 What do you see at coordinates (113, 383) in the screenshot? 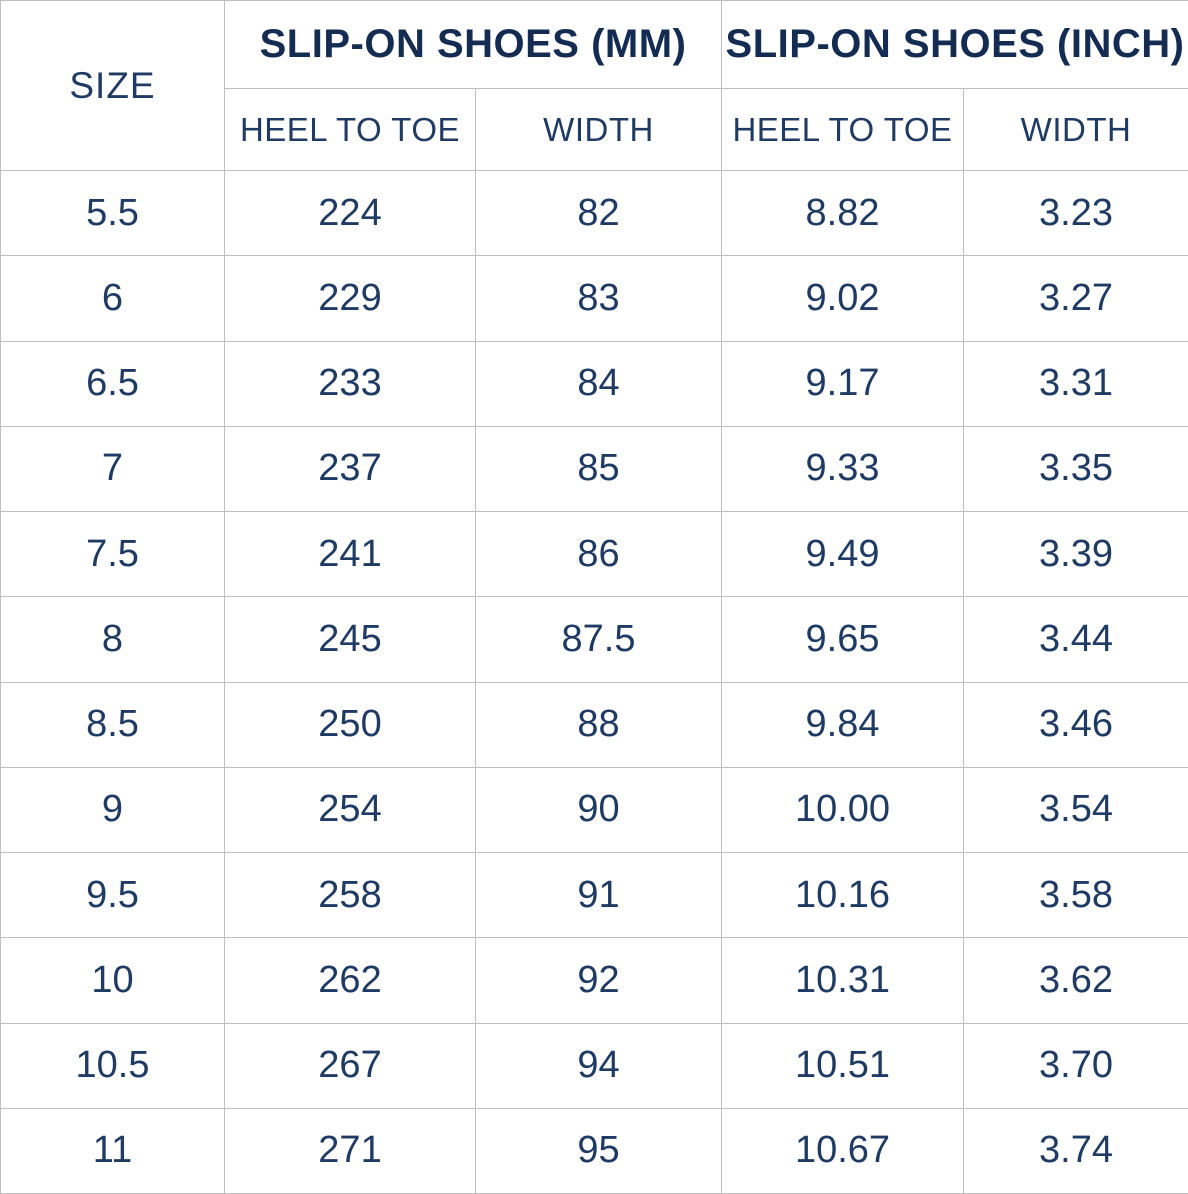
I see `size-cell: 6.5` at bounding box center [113, 383].